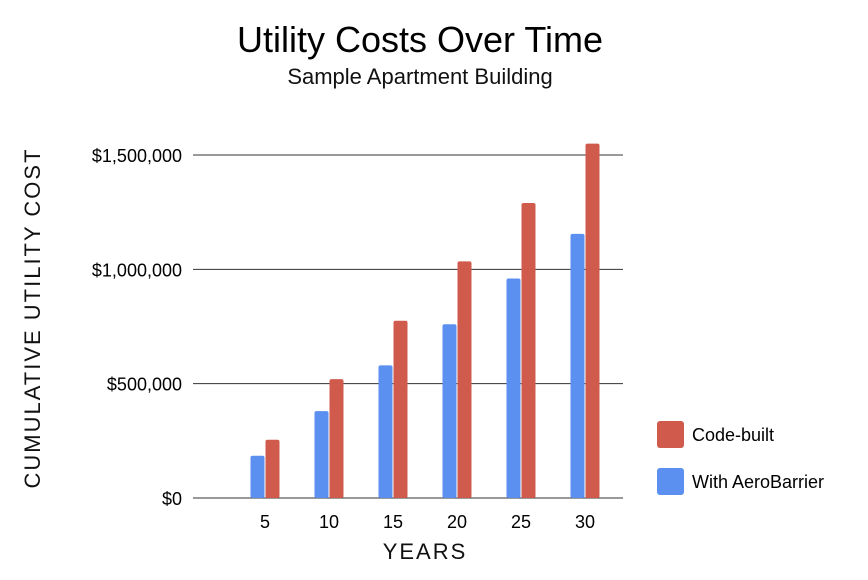 This screenshot has width=868, height=580. Describe the element at coordinates (585, 522) in the screenshot. I see `x-tick-label: 30` at that location.